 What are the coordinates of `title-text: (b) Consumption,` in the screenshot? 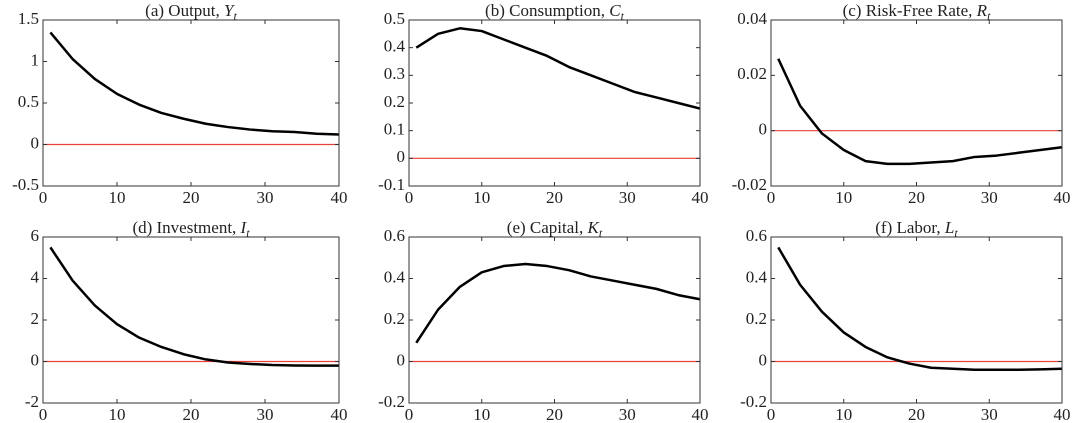 It's located at (547, 10).